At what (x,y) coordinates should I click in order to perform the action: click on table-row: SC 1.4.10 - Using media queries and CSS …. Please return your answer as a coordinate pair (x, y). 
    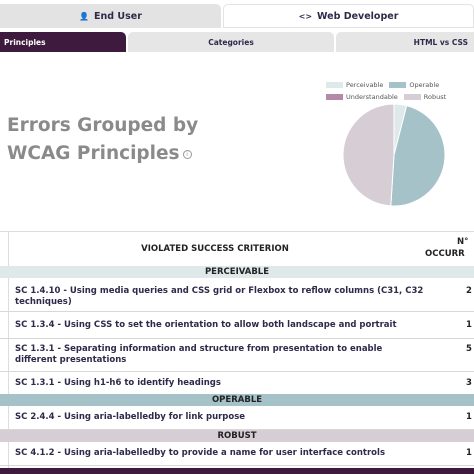
    Looking at the image, I should click on (237, 295).